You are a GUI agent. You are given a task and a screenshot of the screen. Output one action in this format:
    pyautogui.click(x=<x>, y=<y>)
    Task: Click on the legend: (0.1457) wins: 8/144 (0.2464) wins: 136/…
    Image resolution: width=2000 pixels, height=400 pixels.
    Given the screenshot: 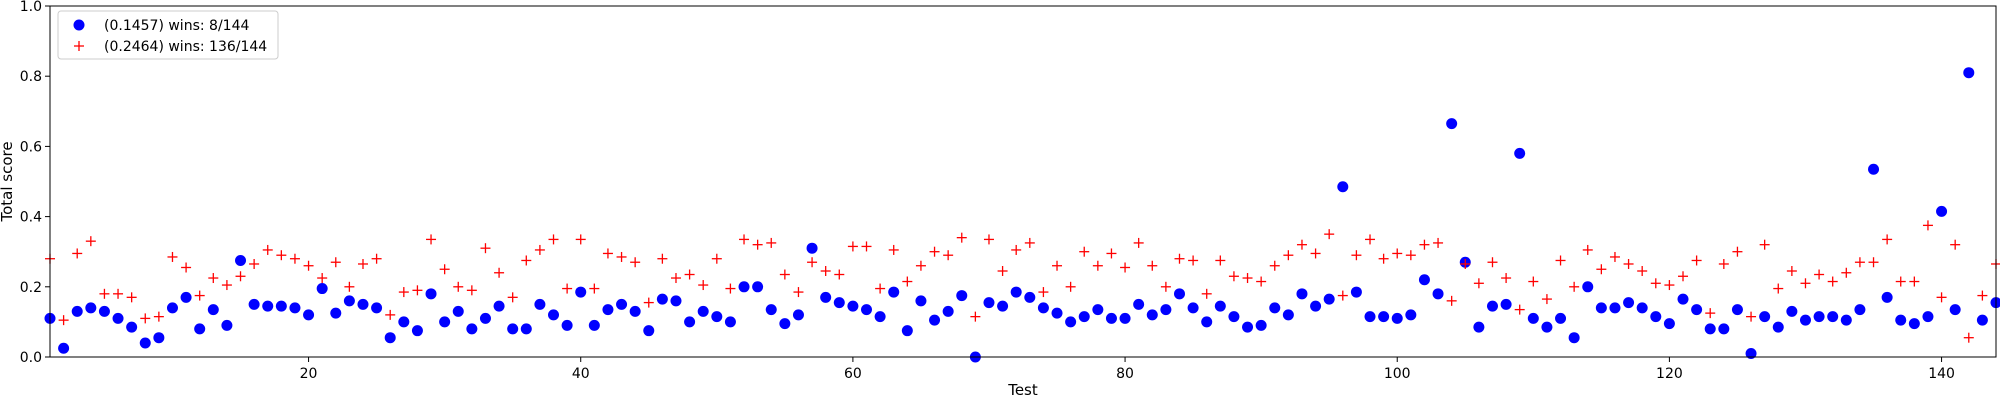 What is the action you would take?
    pyautogui.click(x=168, y=35)
    